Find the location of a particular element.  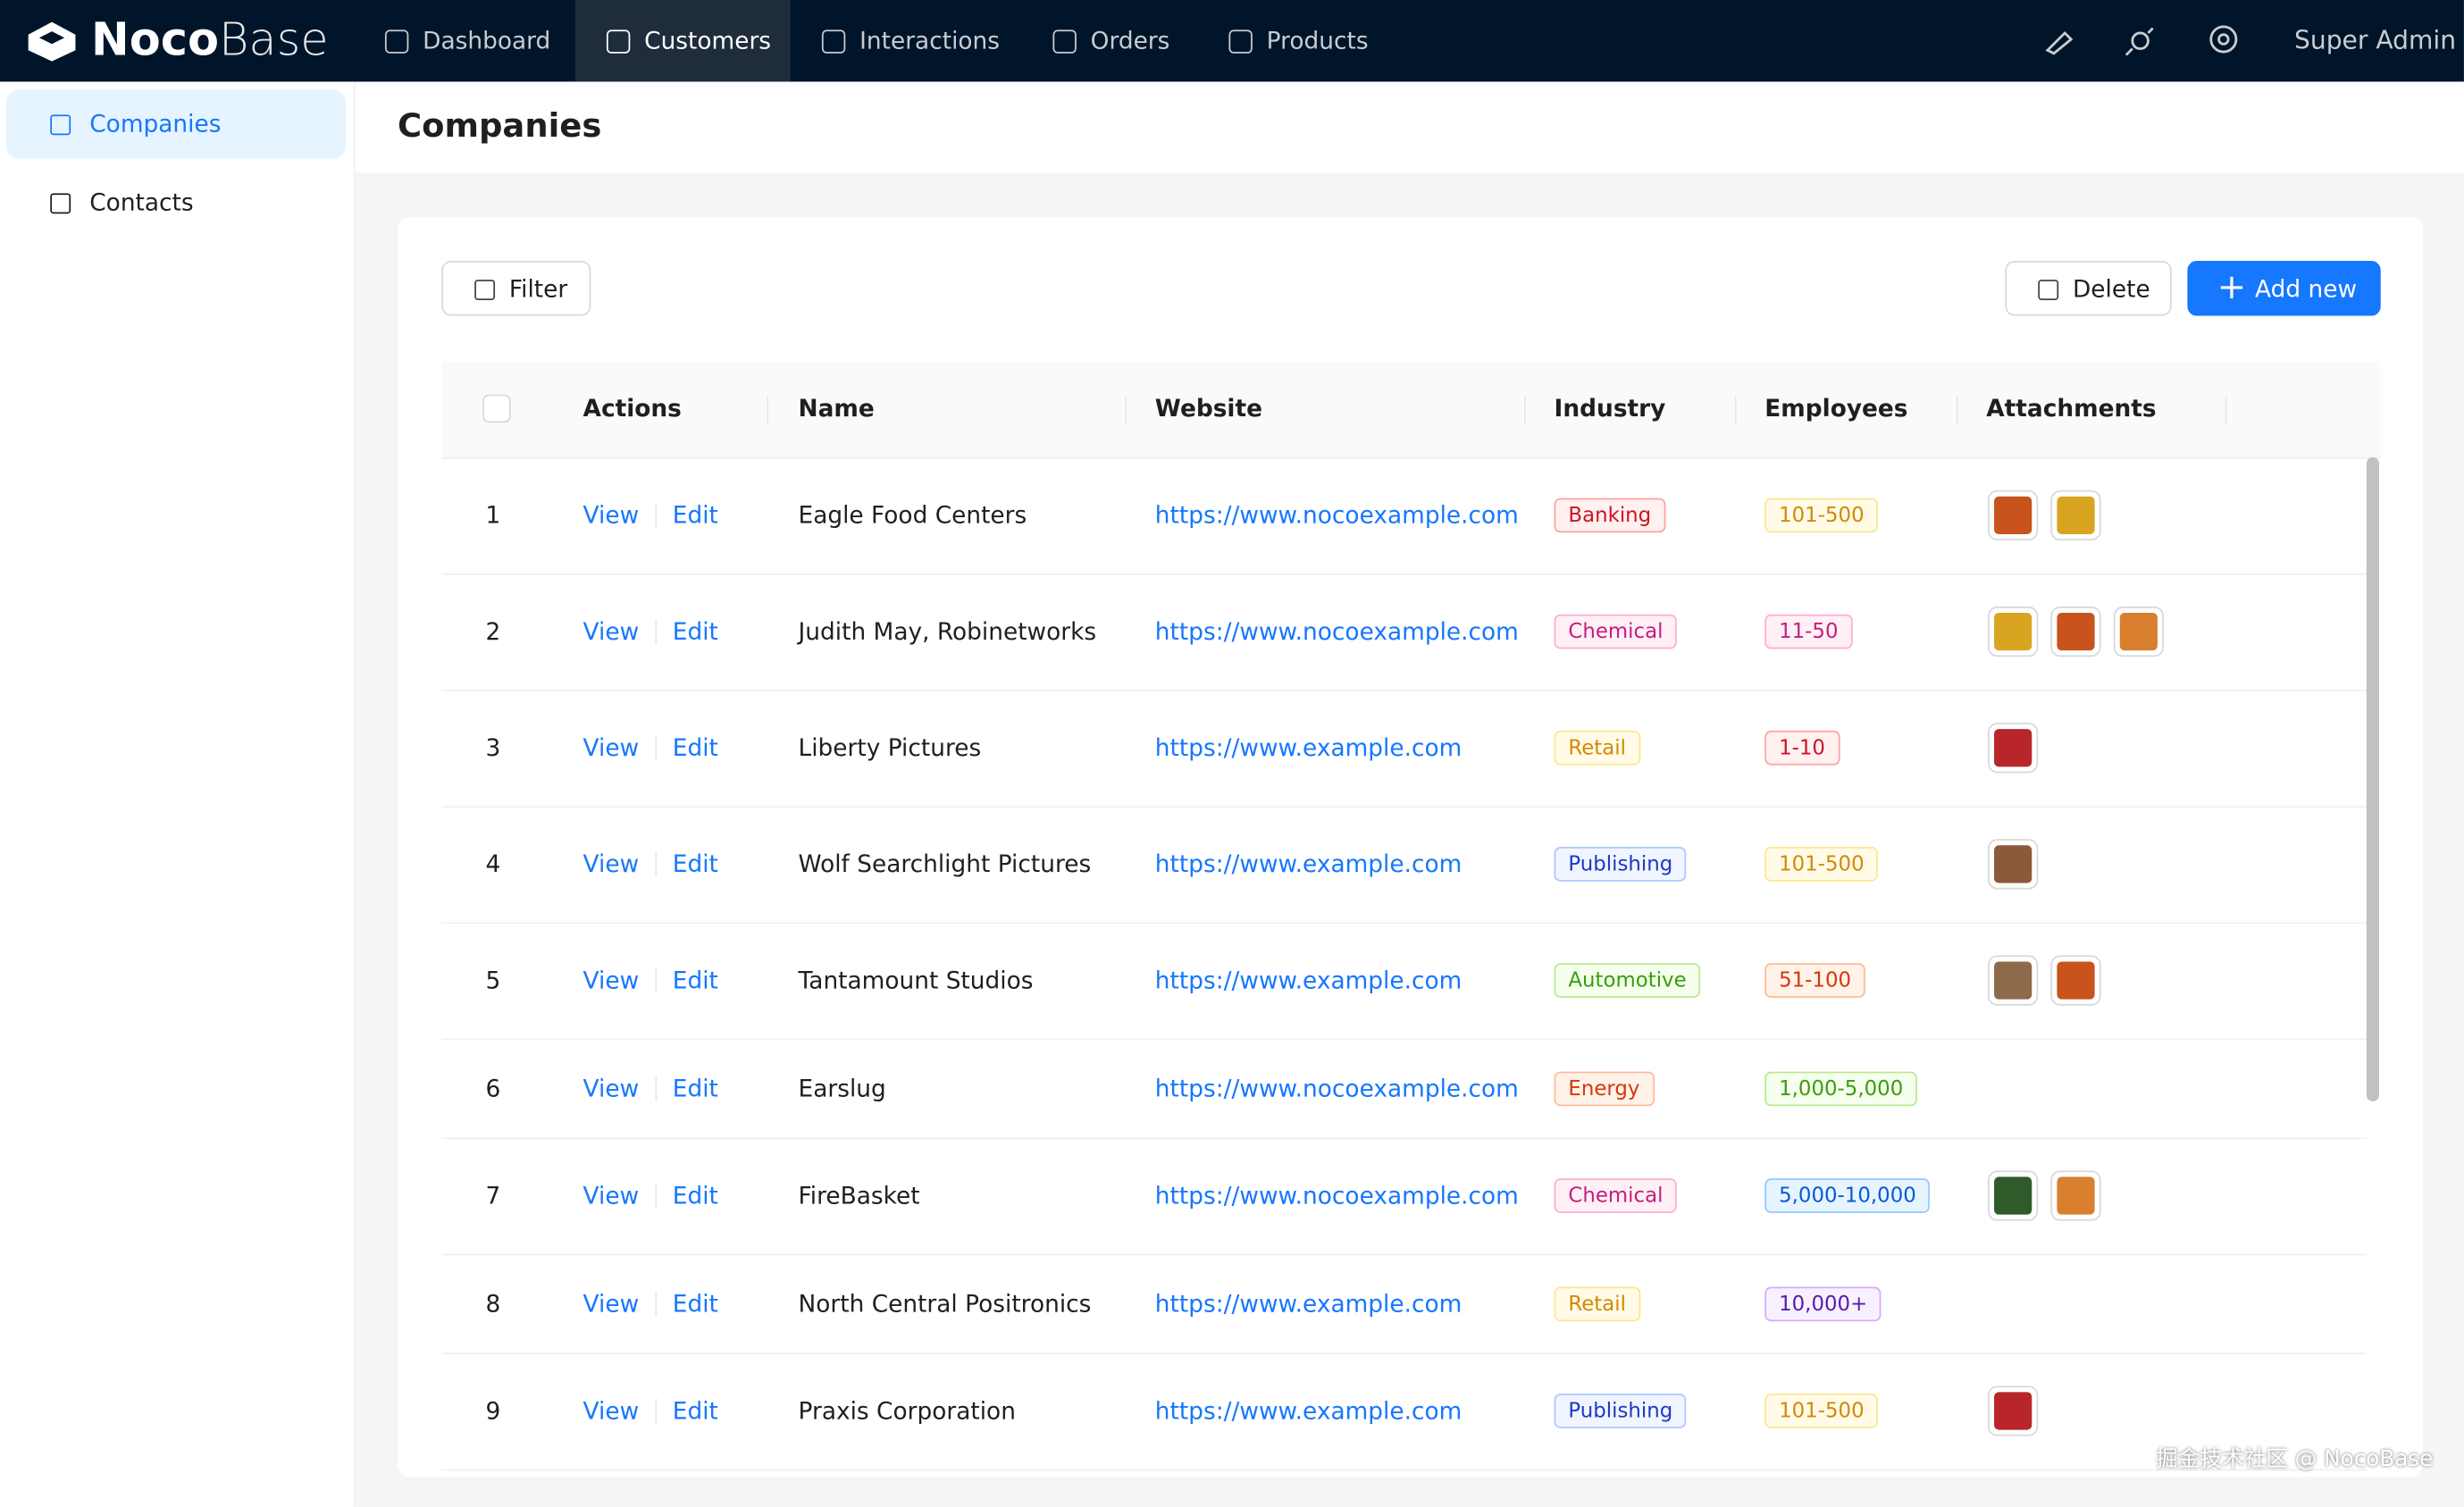

select-all is located at coordinates (496, 409).